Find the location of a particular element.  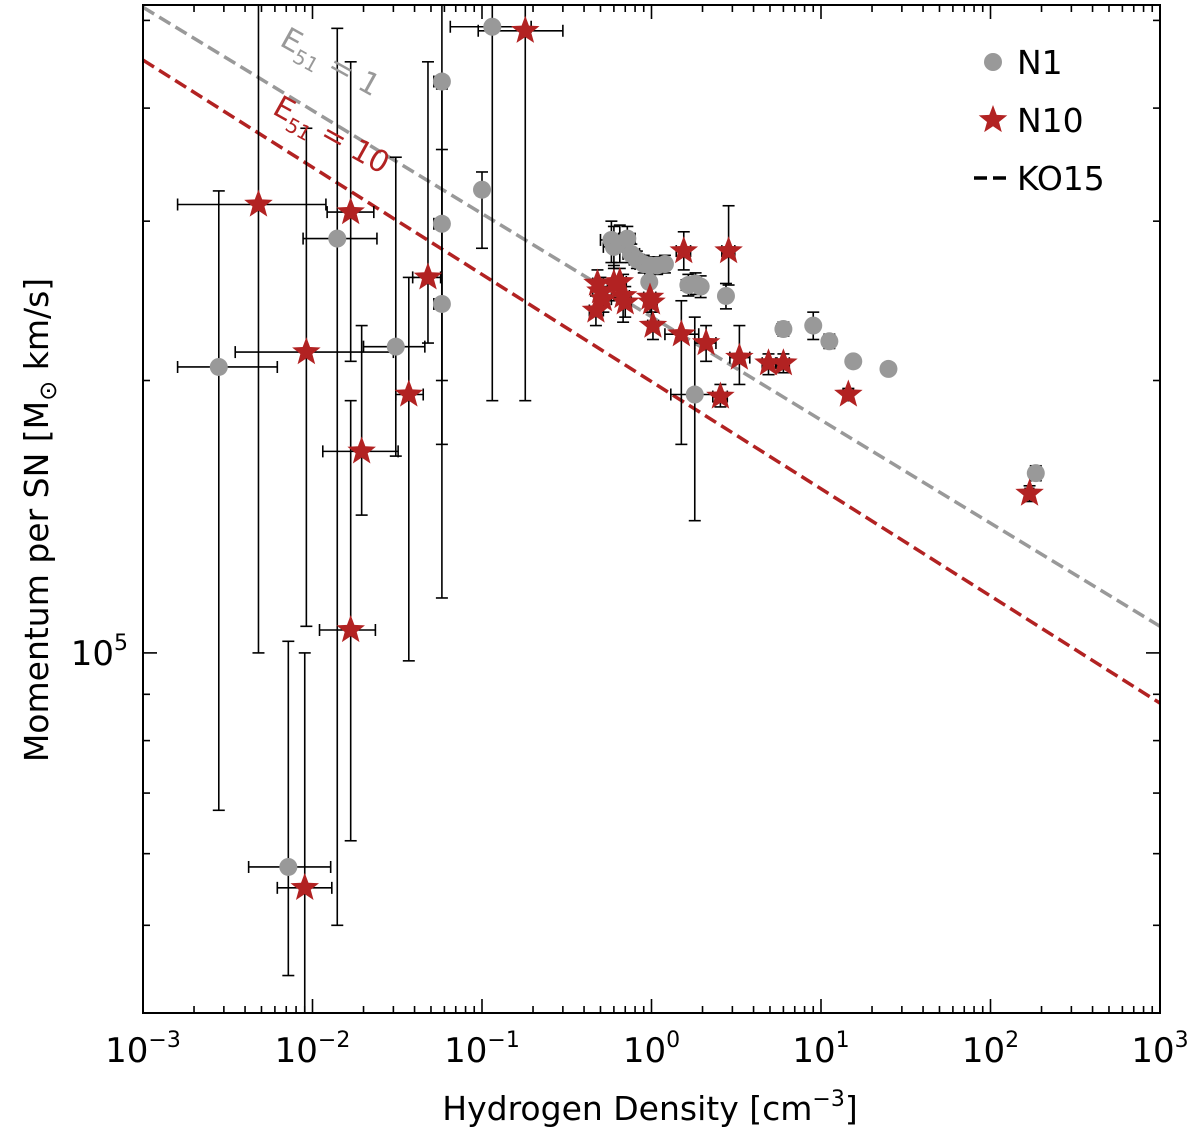

x-tick-label: 10² is located at coordinates (990, 1049).